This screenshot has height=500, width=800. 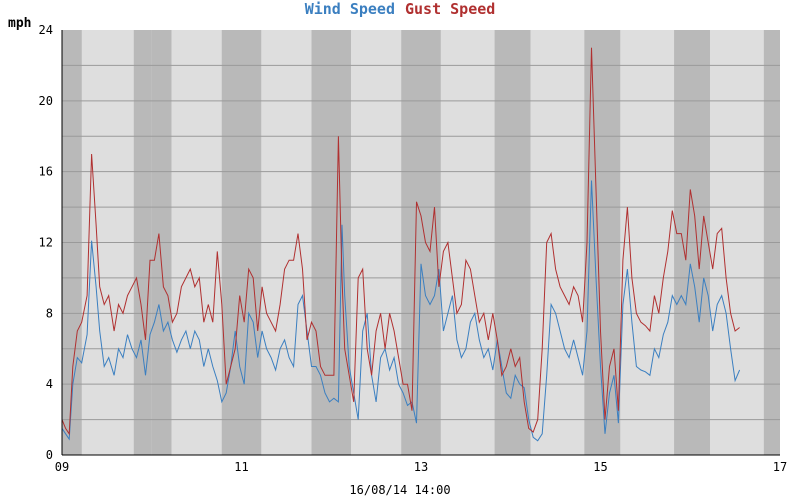 I want to click on y-tick-label: 24, so click(x=46, y=30).